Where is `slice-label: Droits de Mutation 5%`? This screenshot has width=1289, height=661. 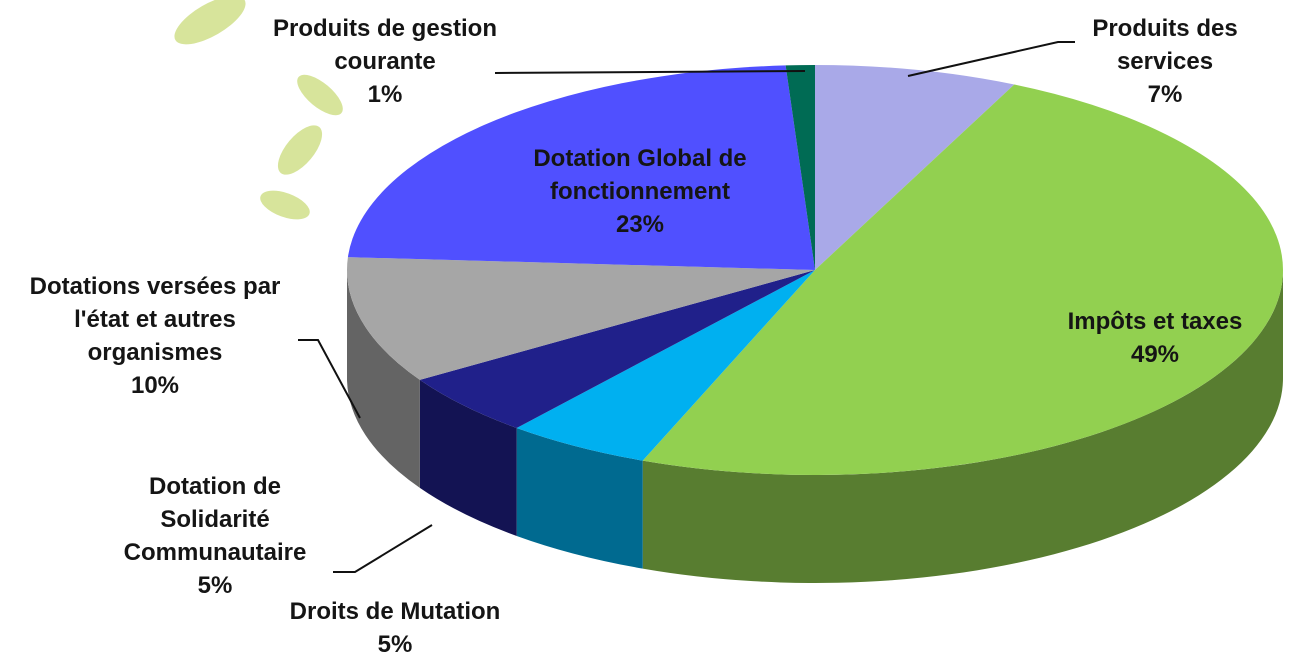
slice-label: Droits de Mutation 5% is located at coordinates (395, 628).